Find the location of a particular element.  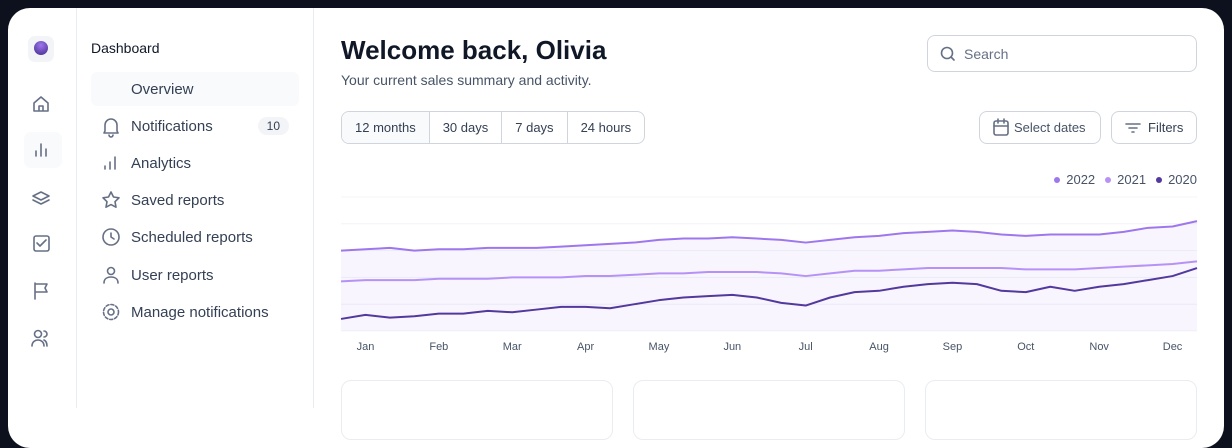

legend-label: 2022 is located at coordinates (1081, 179).